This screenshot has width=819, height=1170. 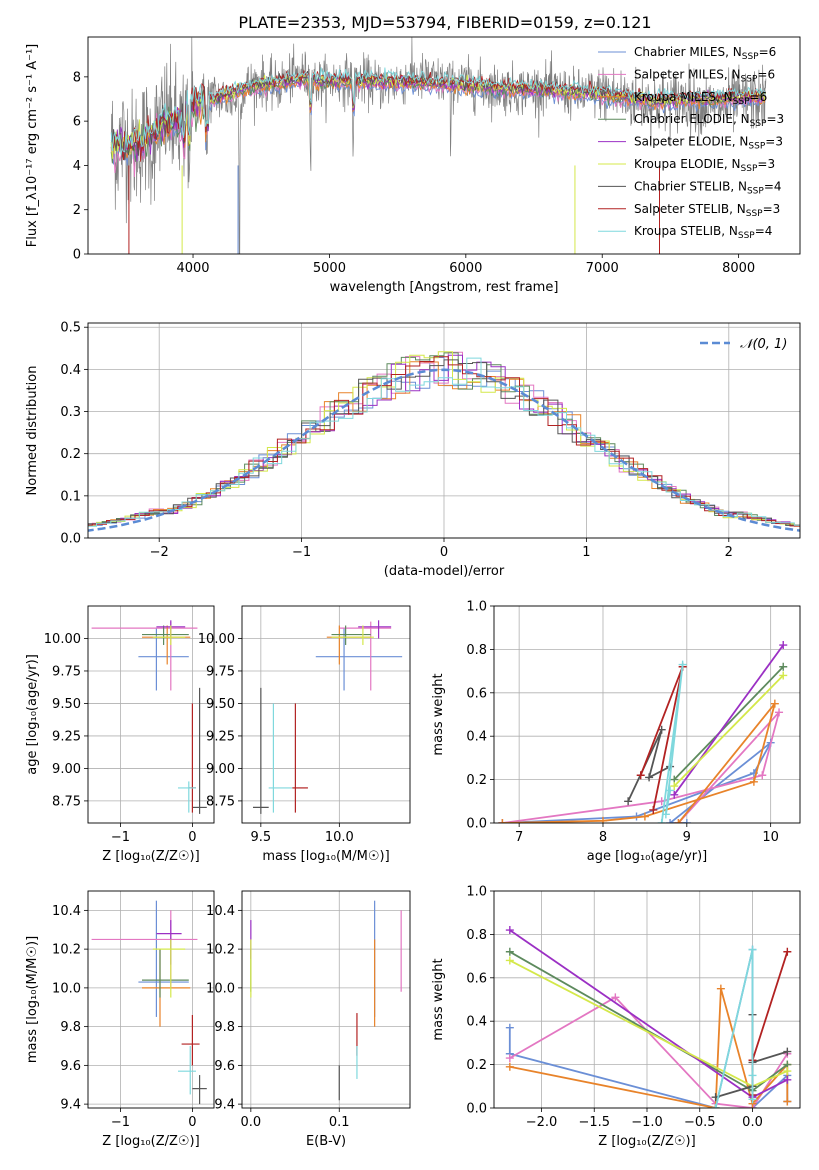 What do you see at coordinates (66, 736) in the screenshot?
I see `y-tick-label: 9.25` at bounding box center [66, 736].